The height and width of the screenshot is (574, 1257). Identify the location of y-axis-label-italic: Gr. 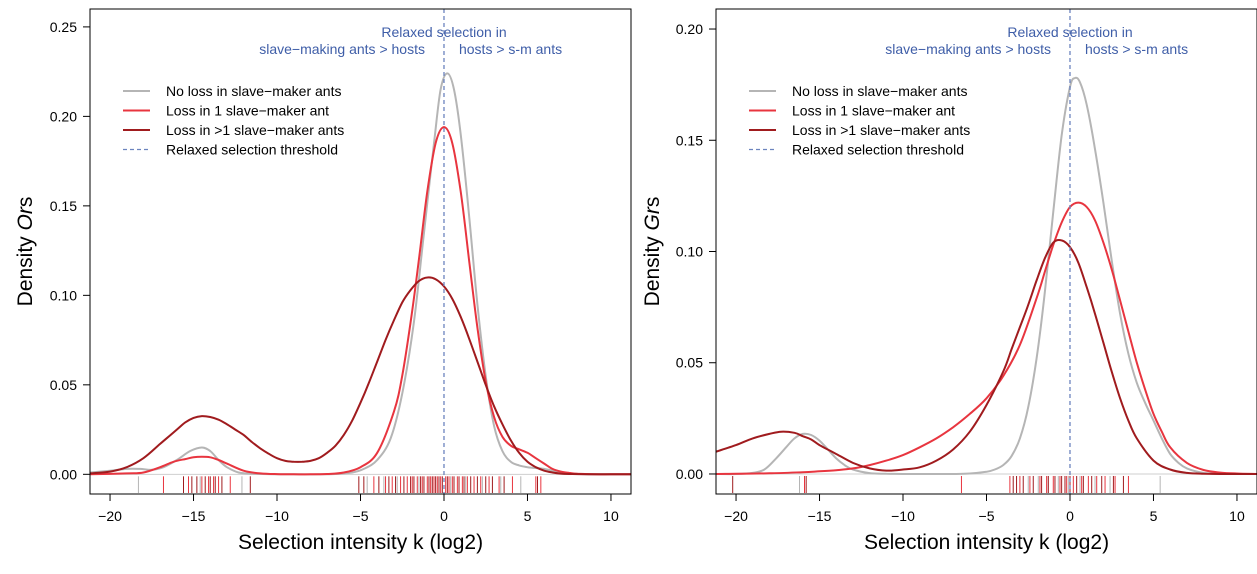
(652, 218).